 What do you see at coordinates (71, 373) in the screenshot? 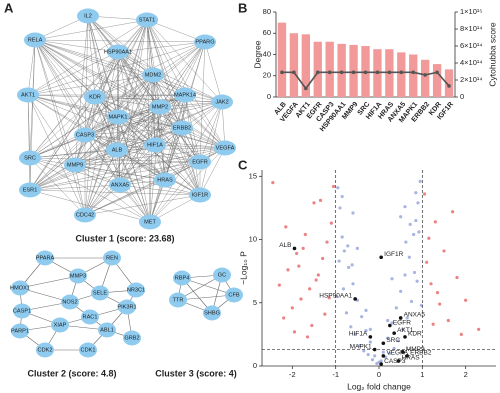
I see `cluster-title: Cluster 2 (score: 4.8)` at bounding box center [71, 373].